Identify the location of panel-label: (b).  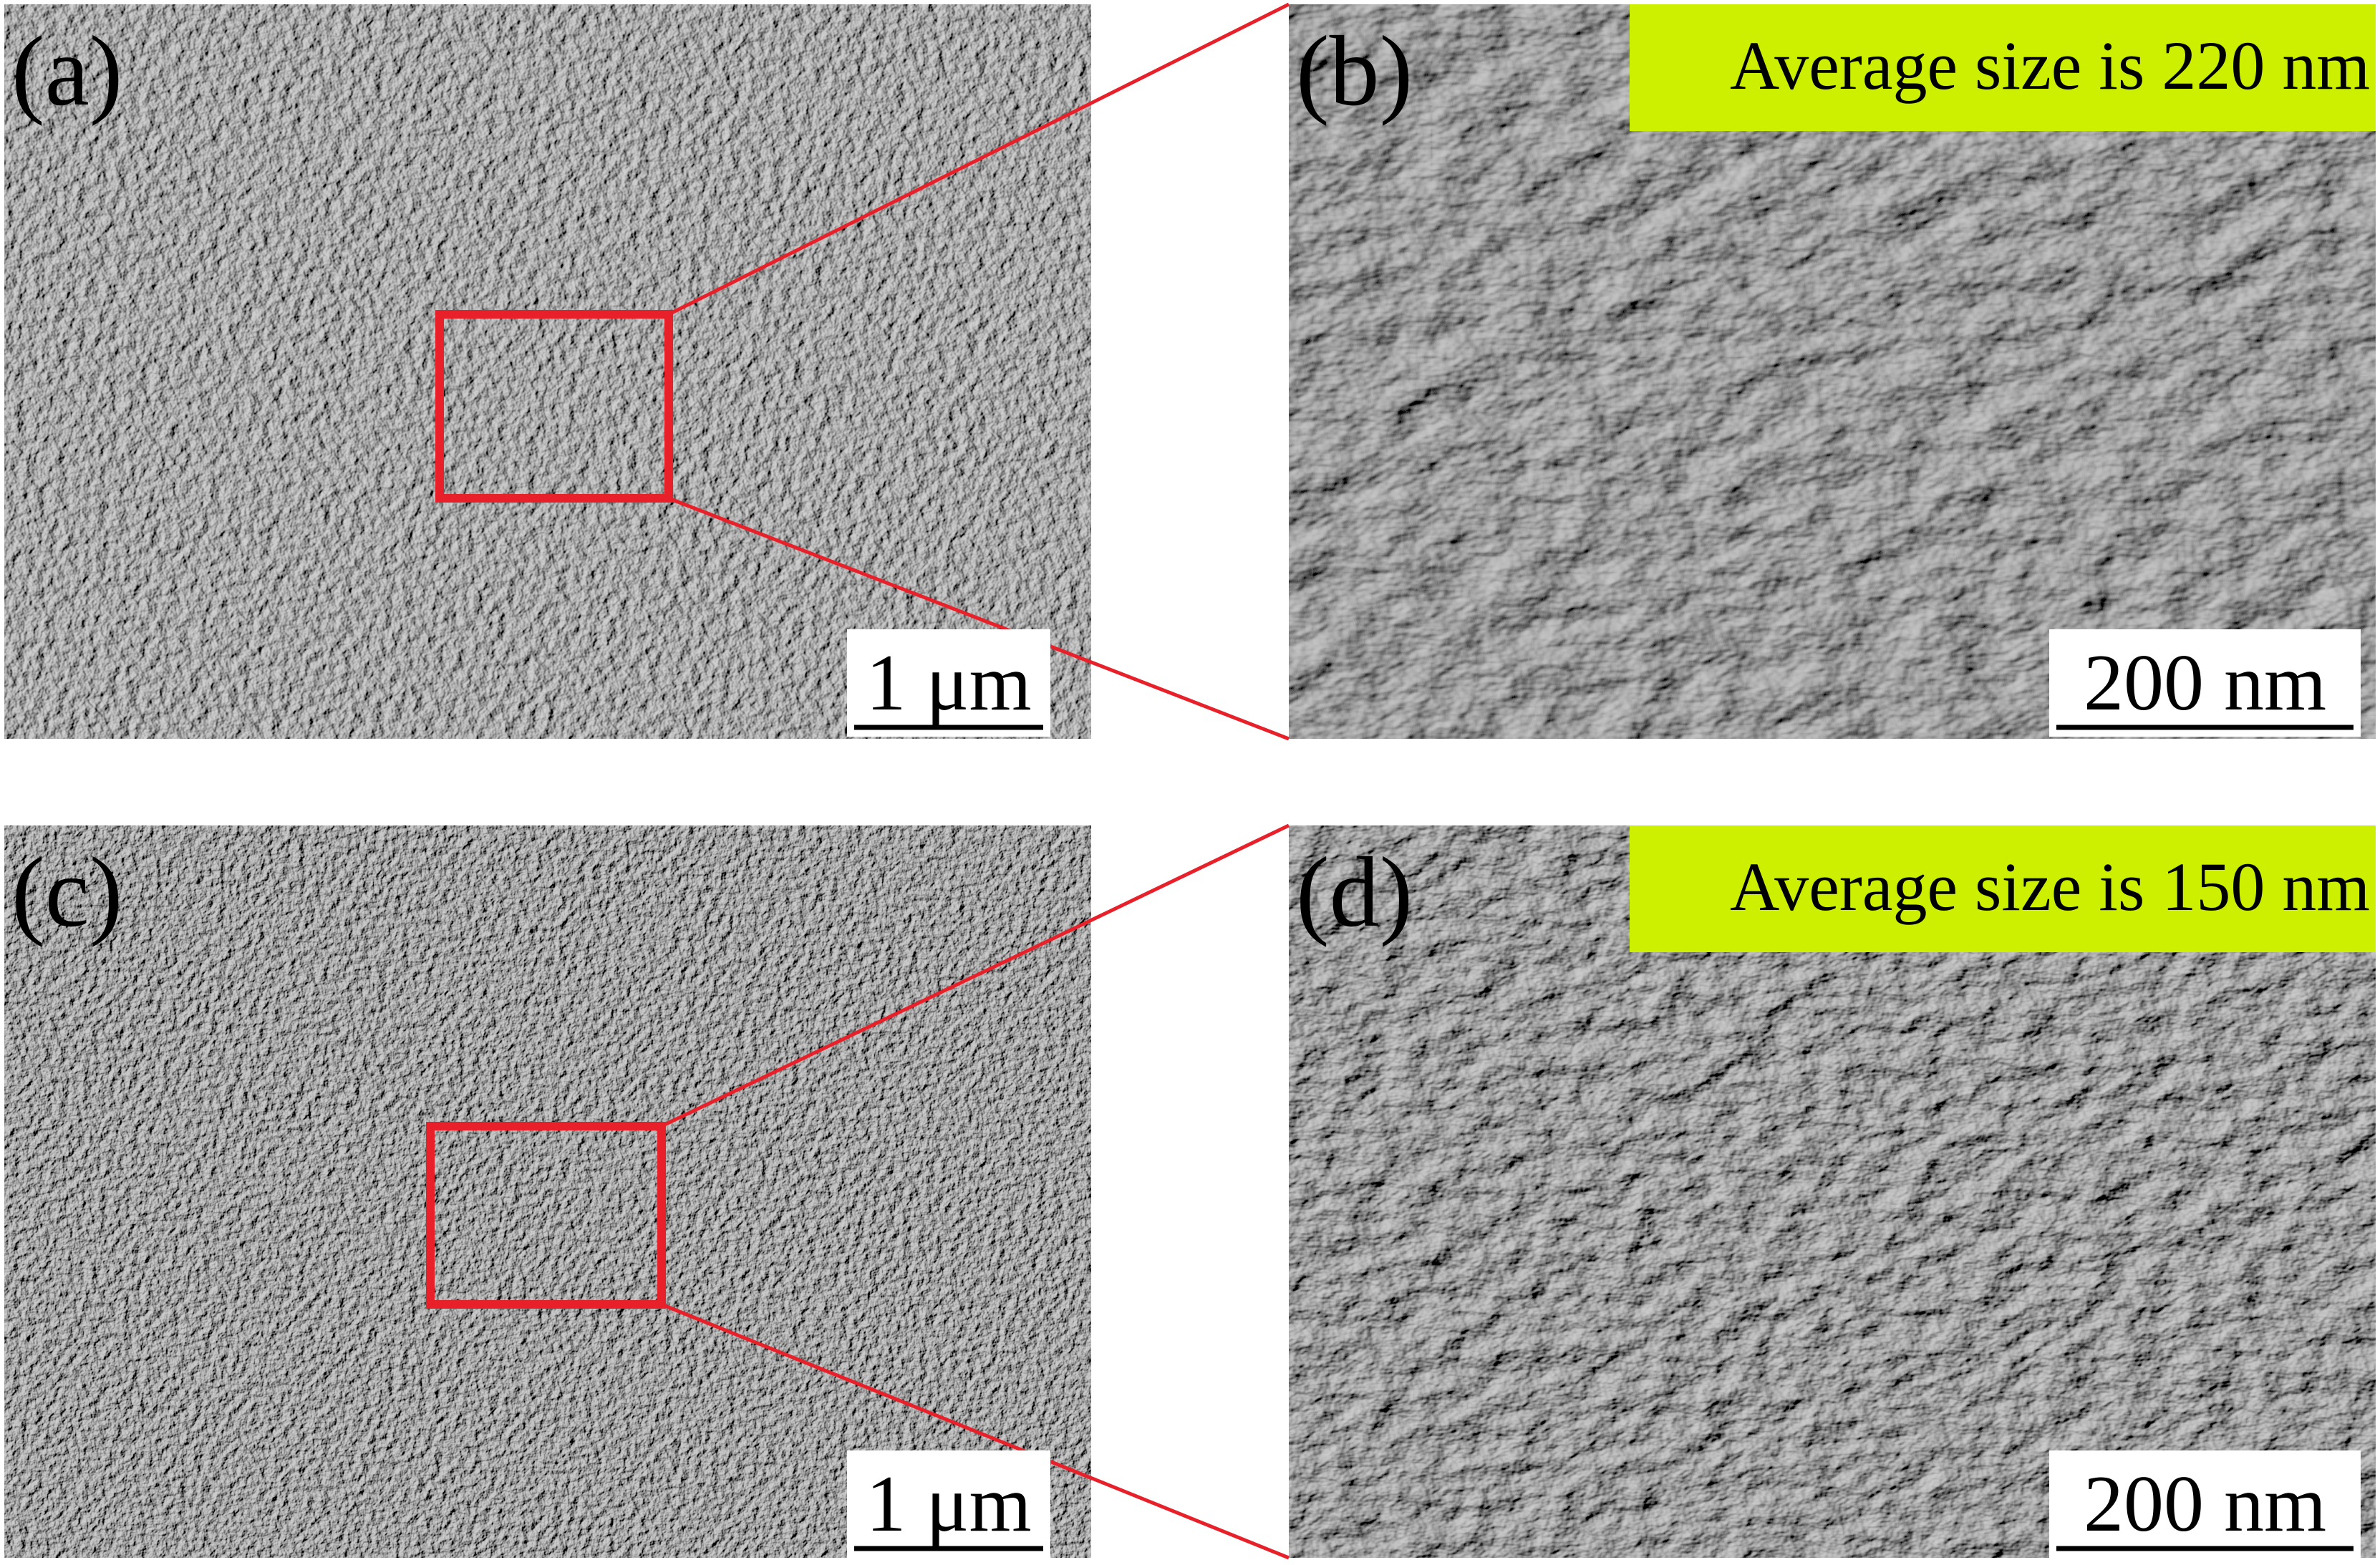
(1354, 71).